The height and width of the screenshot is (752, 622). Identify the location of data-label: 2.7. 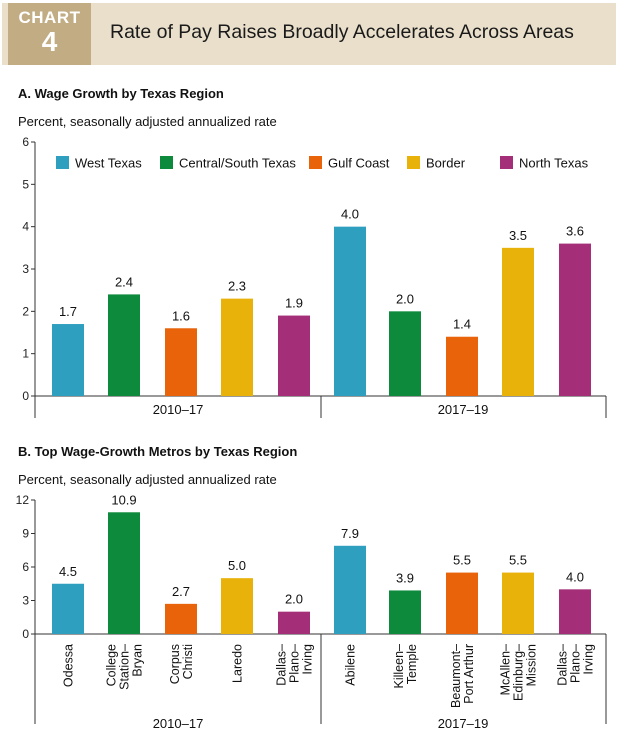
(181, 591).